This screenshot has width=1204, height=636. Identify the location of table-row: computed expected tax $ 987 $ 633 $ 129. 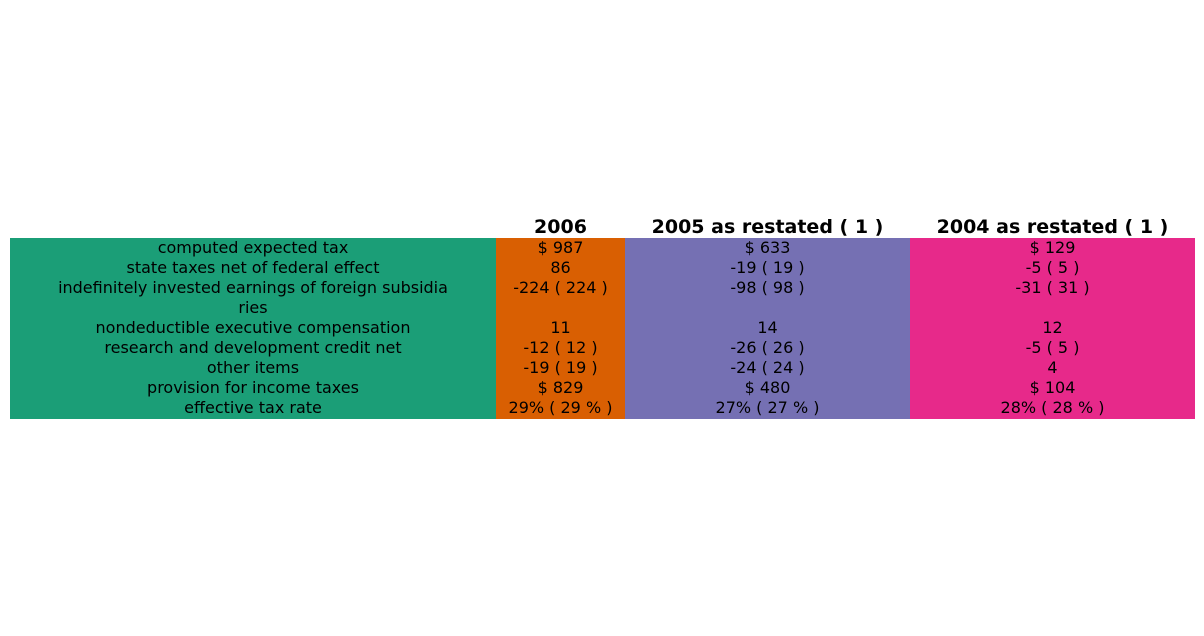
(617, 247).